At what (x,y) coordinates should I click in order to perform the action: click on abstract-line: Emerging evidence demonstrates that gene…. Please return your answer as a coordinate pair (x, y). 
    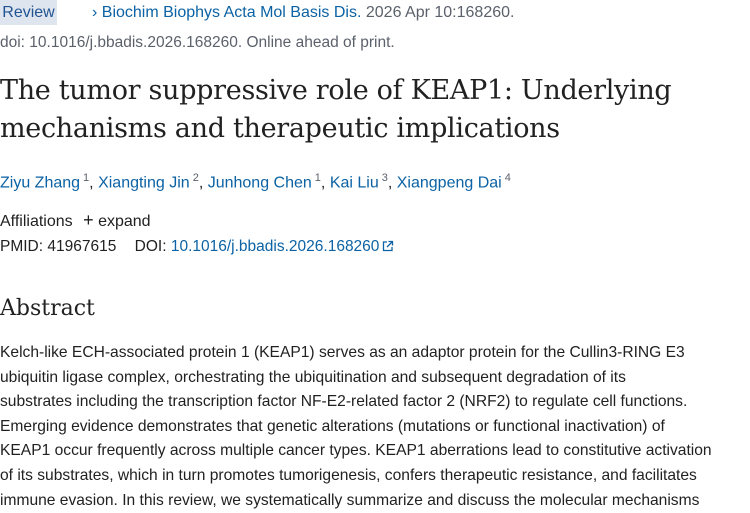
    Looking at the image, I should click on (332, 426).